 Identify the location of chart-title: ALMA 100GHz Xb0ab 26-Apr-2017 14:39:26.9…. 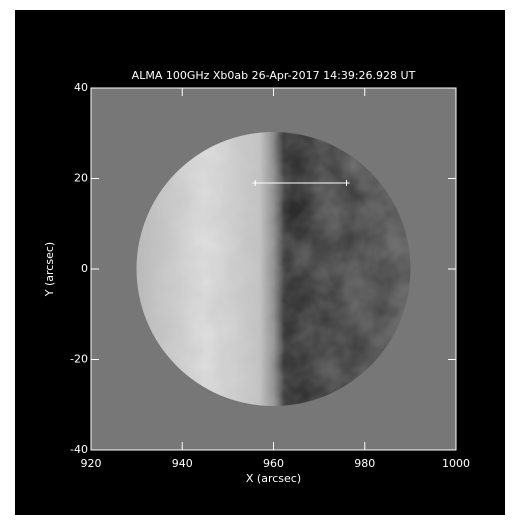
(274, 75).